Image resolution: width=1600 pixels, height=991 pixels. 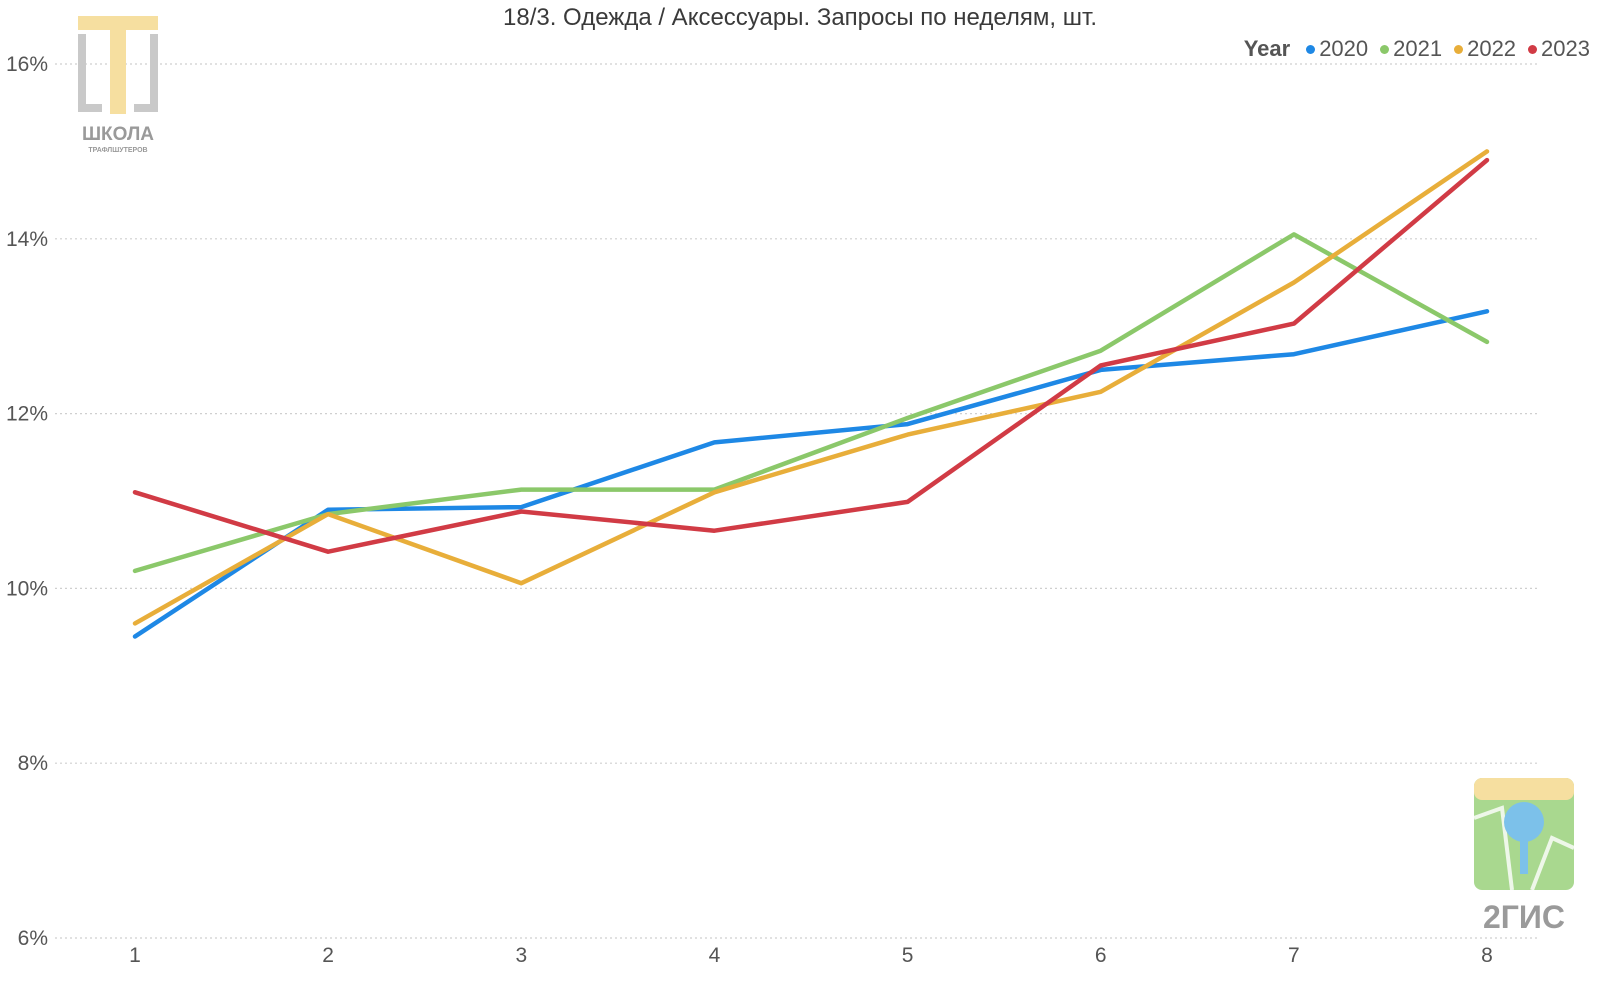 I want to click on legend: Year 2020 2021 2022 2023, so click(x=1417, y=49).